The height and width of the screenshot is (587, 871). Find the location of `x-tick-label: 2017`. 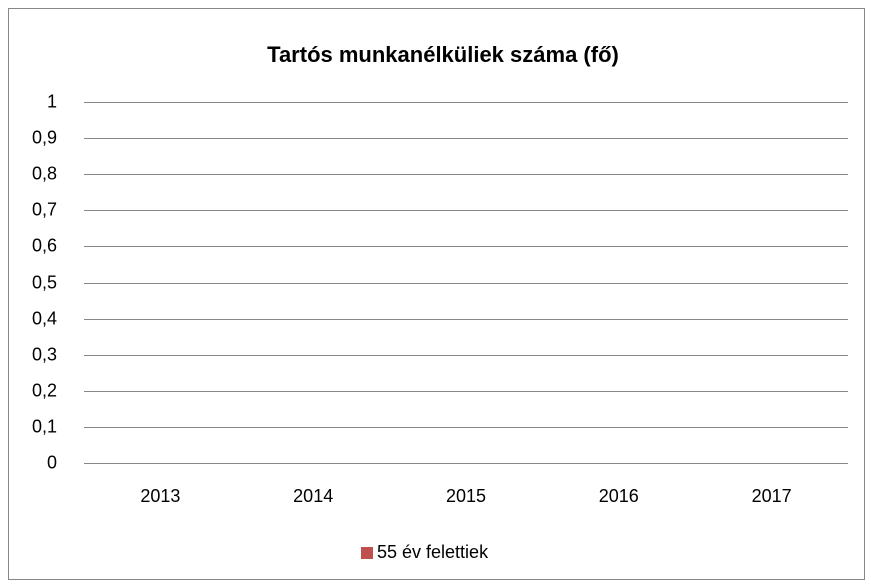

x-tick-label: 2017 is located at coordinates (772, 496).